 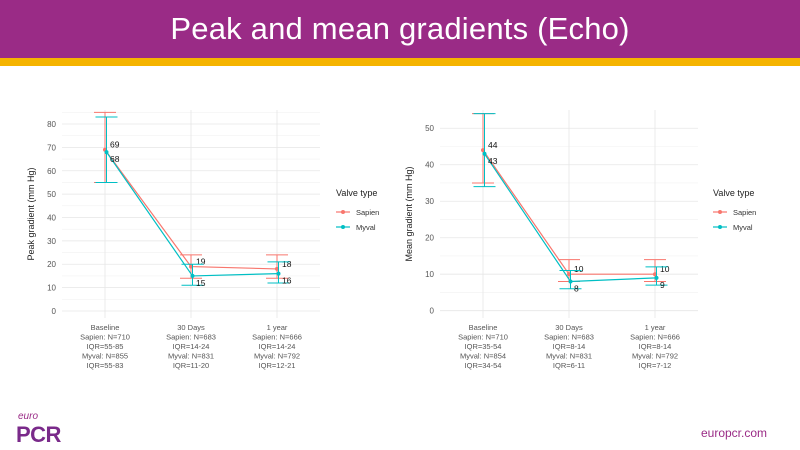 What do you see at coordinates (655, 365) in the screenshot?
I see `x-category-label: IQR=7-12` at bounding box center [655, 365].